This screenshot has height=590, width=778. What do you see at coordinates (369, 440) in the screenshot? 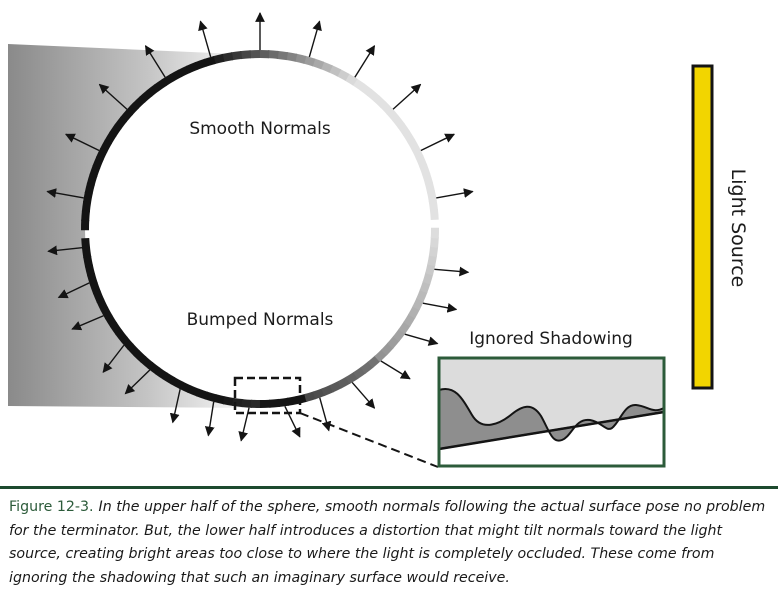
I see `detail-connector-line` at bounding box center [369, 440].